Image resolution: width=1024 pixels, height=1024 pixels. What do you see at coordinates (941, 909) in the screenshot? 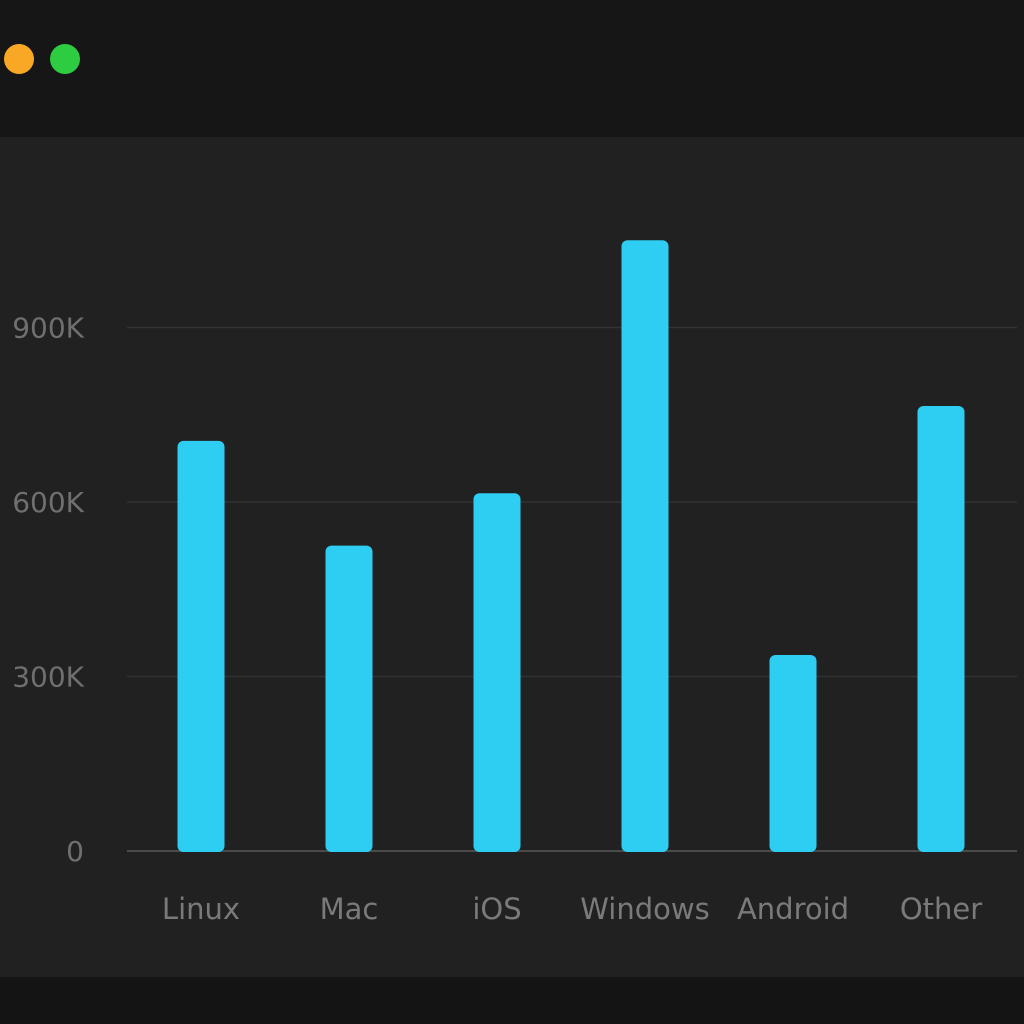
I see `x-tick-label: Other` at bounding box center [941, 909].